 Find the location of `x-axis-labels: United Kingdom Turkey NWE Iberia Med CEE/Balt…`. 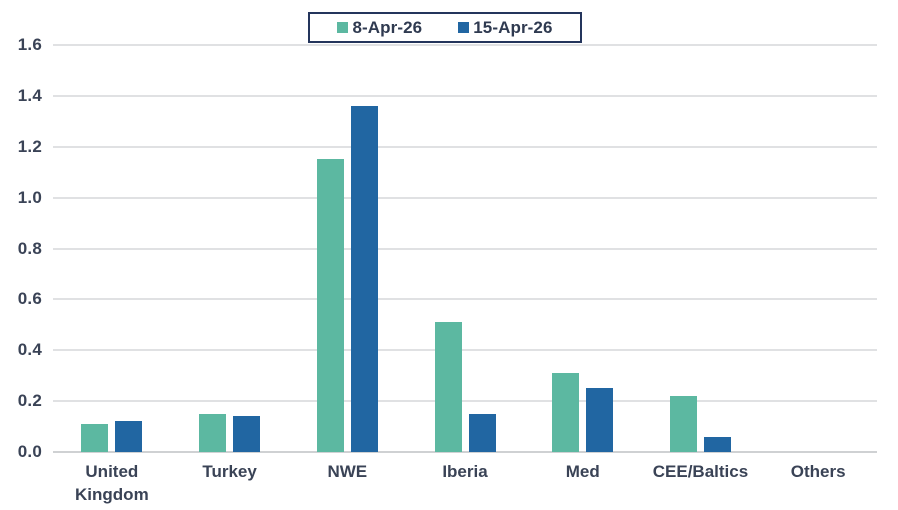

x-axis-labels: United Kingdom Turkey NWE Iberia Med CEE/Balt… is located at coordinates (465, 484).